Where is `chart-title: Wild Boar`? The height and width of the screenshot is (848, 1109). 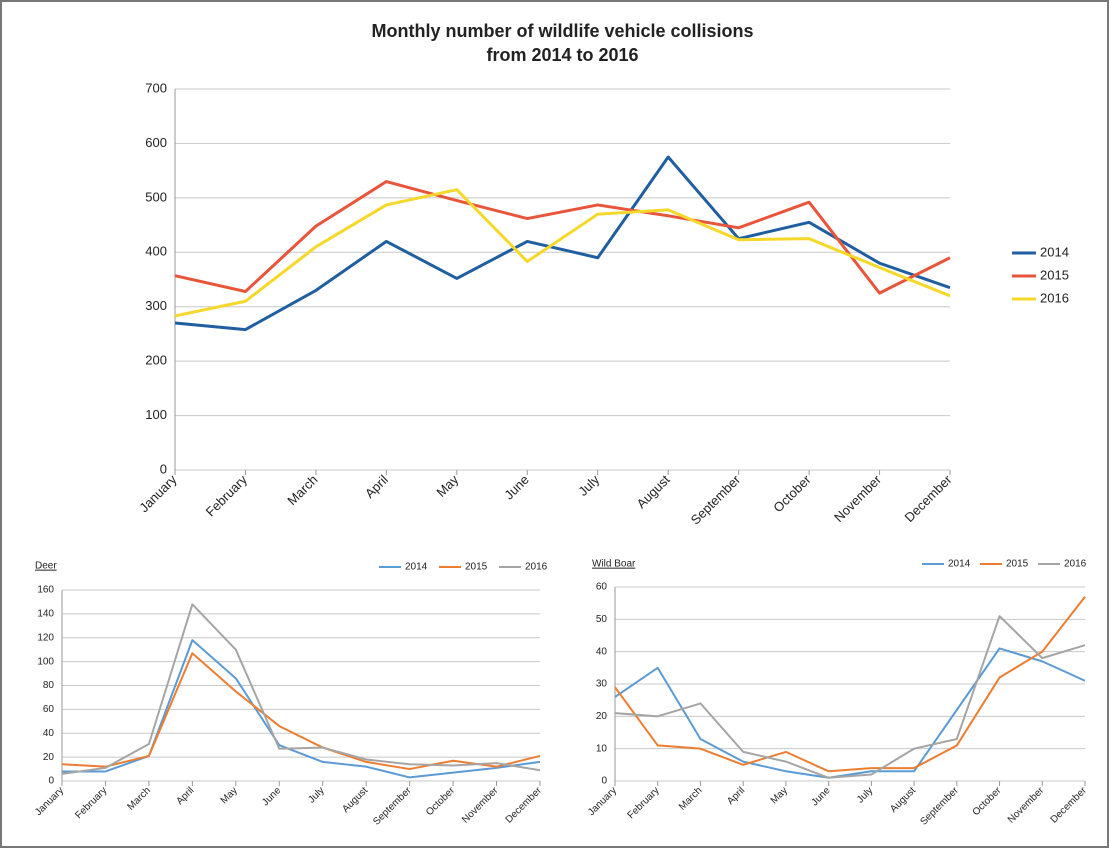 chart-title: Wild Boar is located at coordinates (614, 564).